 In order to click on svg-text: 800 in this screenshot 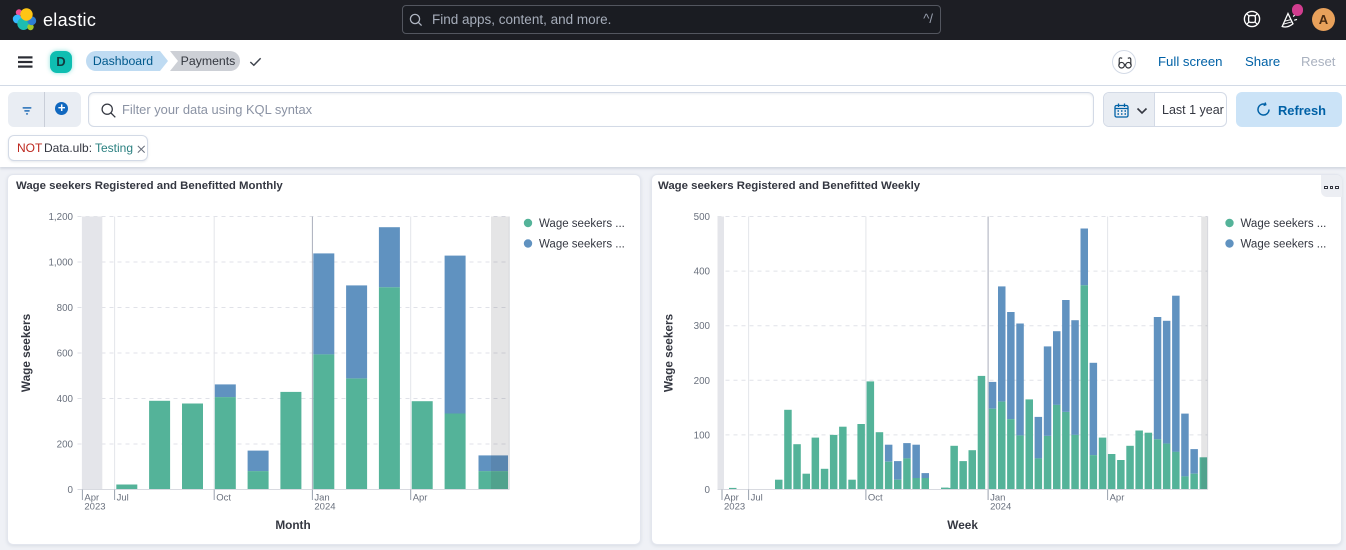, I will do `click(65, 308)`.